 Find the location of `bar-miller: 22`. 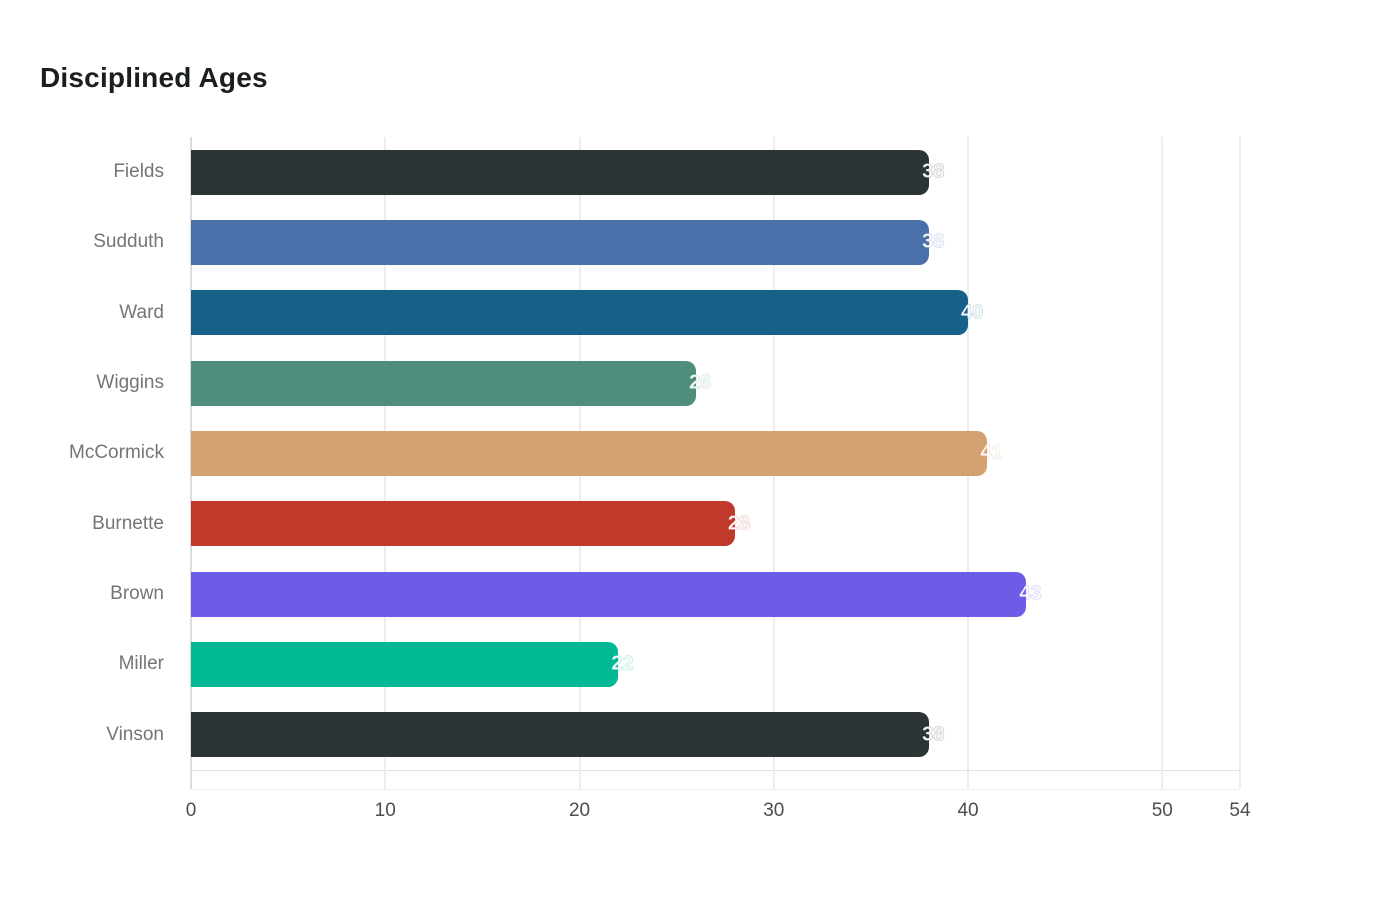

bar-miller: 22 is located at coordinates (412, 664).